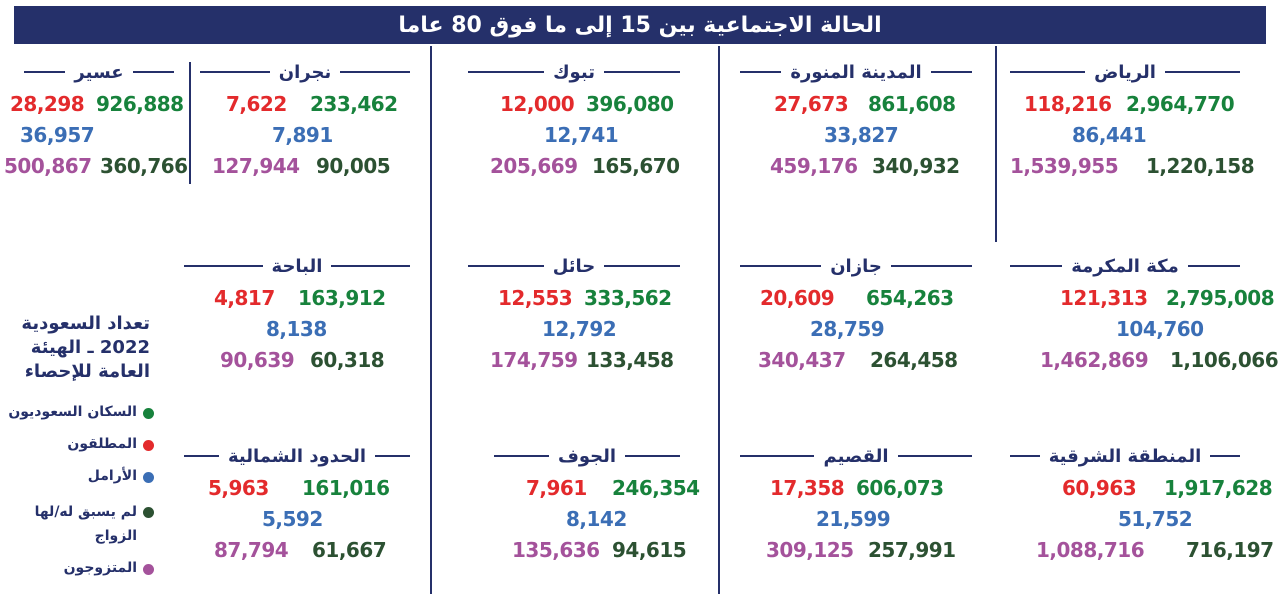 This screenshot has width=1280, height=594. I want to click on region-name: تبوك, so click(574, 72).